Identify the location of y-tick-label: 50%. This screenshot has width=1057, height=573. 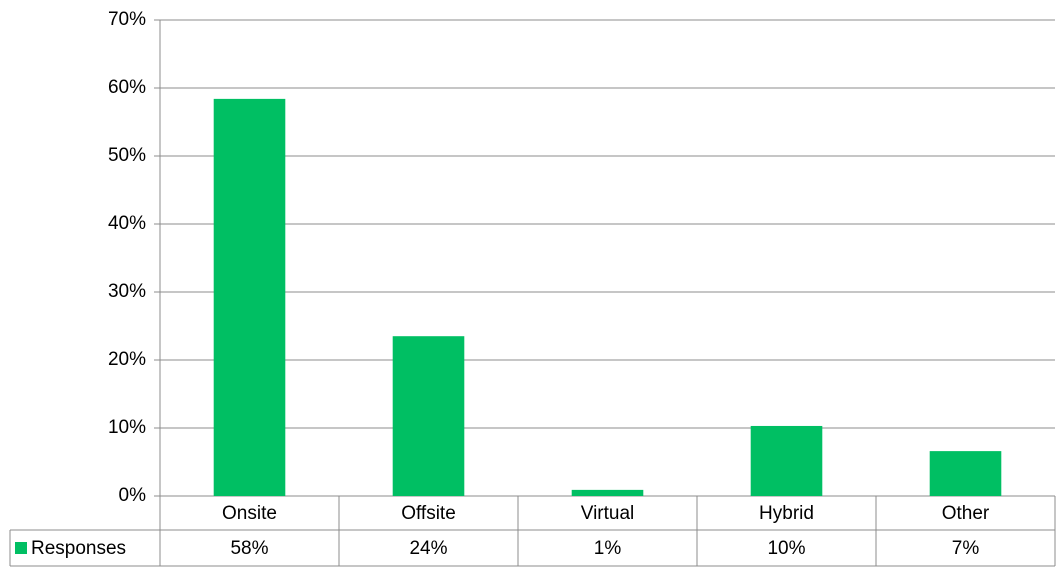
(127, 155).